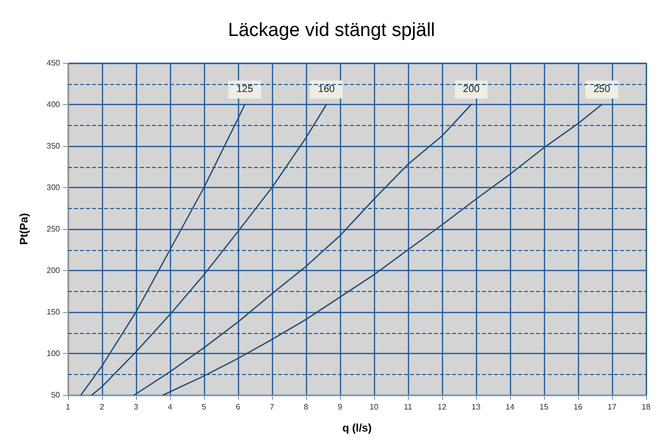  Describe the element at coordinates (471, 89) in the screenshot. I see `series-label: 200` at that location.